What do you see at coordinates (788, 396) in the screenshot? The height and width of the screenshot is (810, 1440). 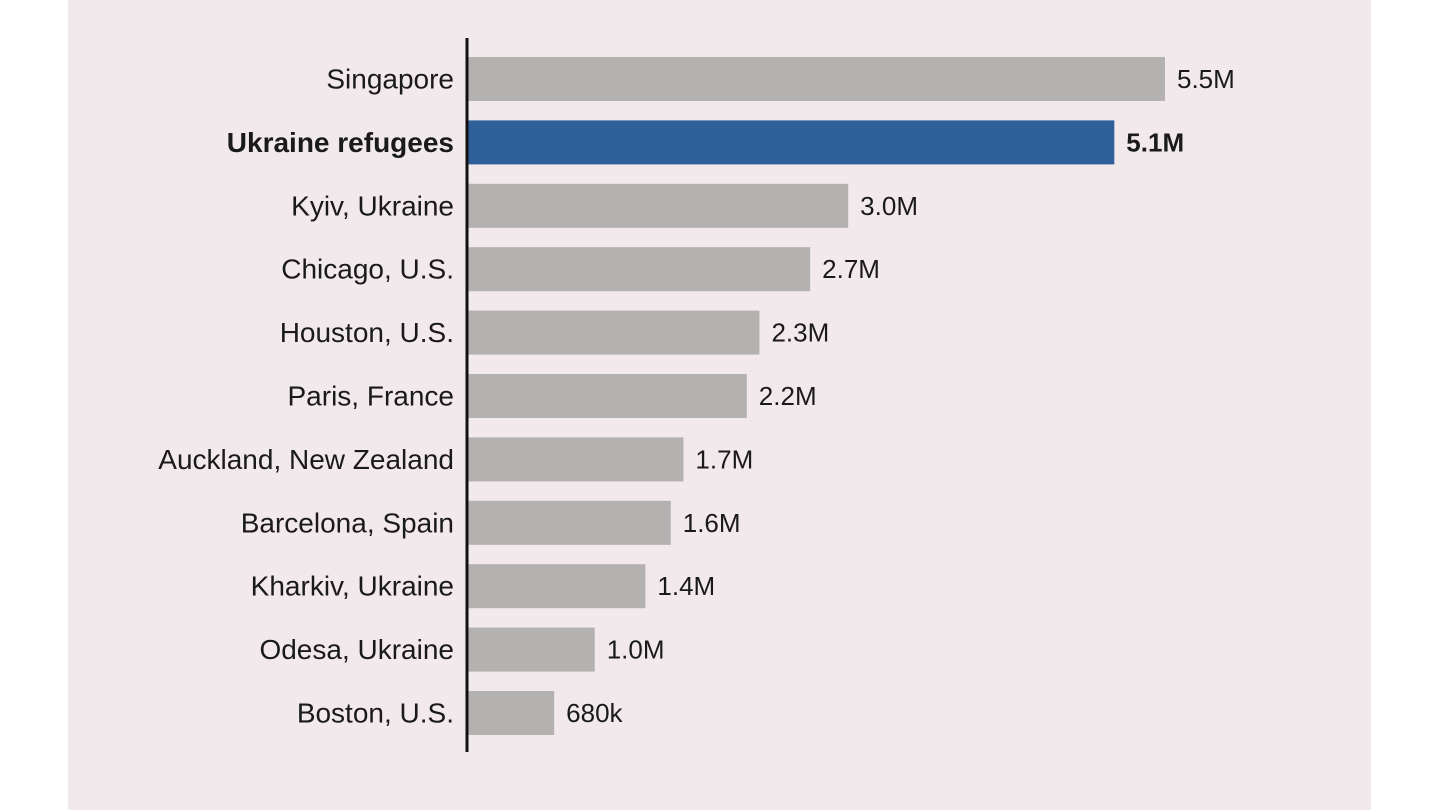 I see `value-label: 2.2M` at bounding box center [788, 396].